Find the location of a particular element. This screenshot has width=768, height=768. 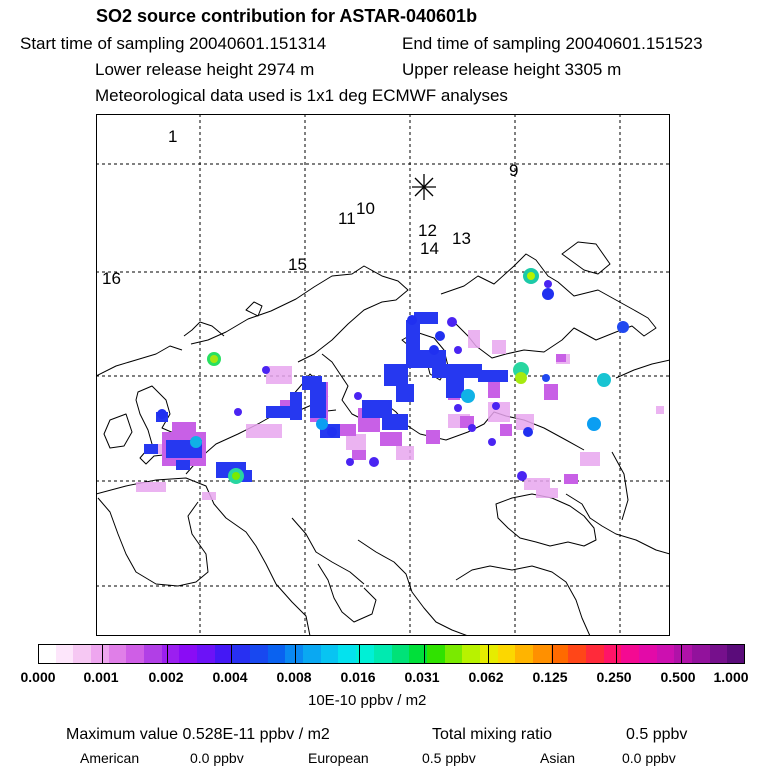

asian-value: 0.0 ppbv is located at coordinates (649, 758).